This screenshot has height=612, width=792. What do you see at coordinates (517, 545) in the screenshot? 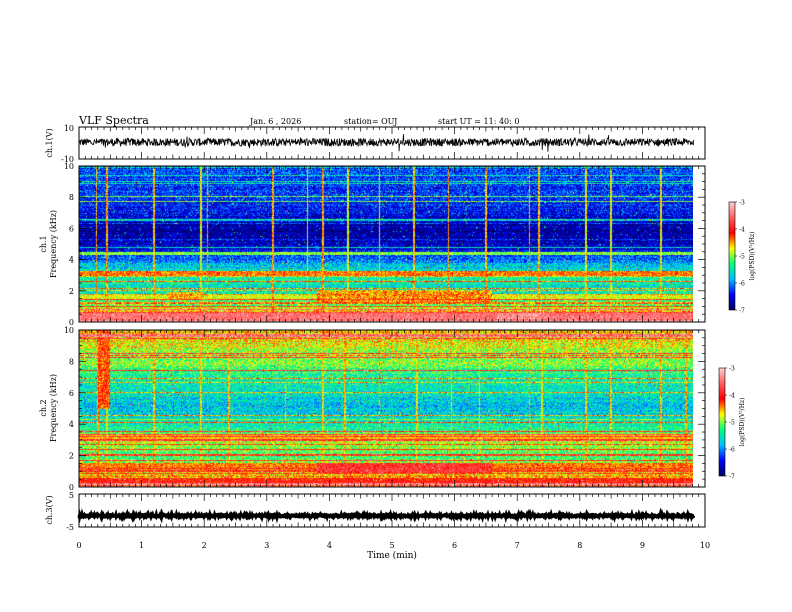
I see `x-tick-label: 7` at bounding box center [517, 545].